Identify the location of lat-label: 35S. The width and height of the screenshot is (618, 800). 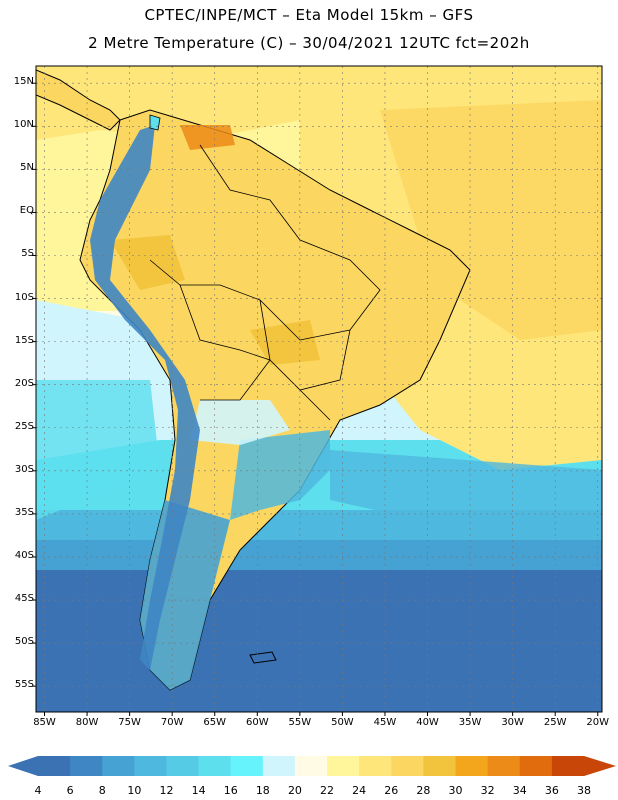
(24, 512).